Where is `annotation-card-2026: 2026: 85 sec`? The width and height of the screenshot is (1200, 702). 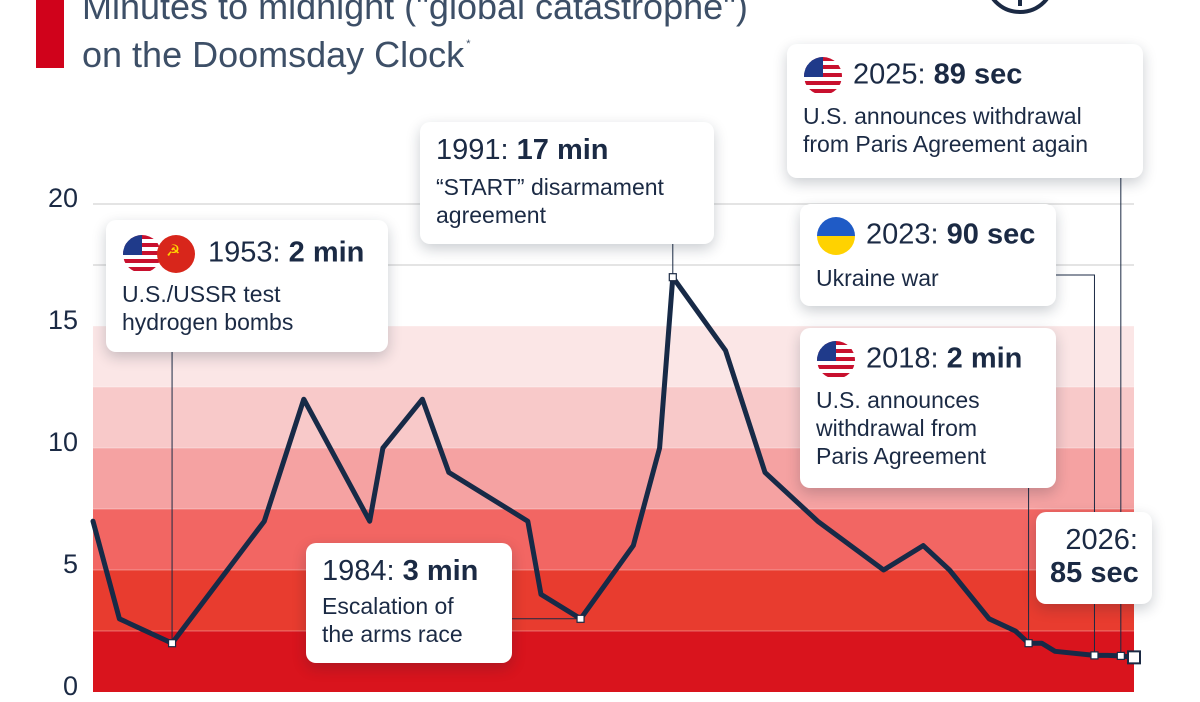 annotation-card-2026: 2026: 85 sec is located at coordinates (1094, 558).